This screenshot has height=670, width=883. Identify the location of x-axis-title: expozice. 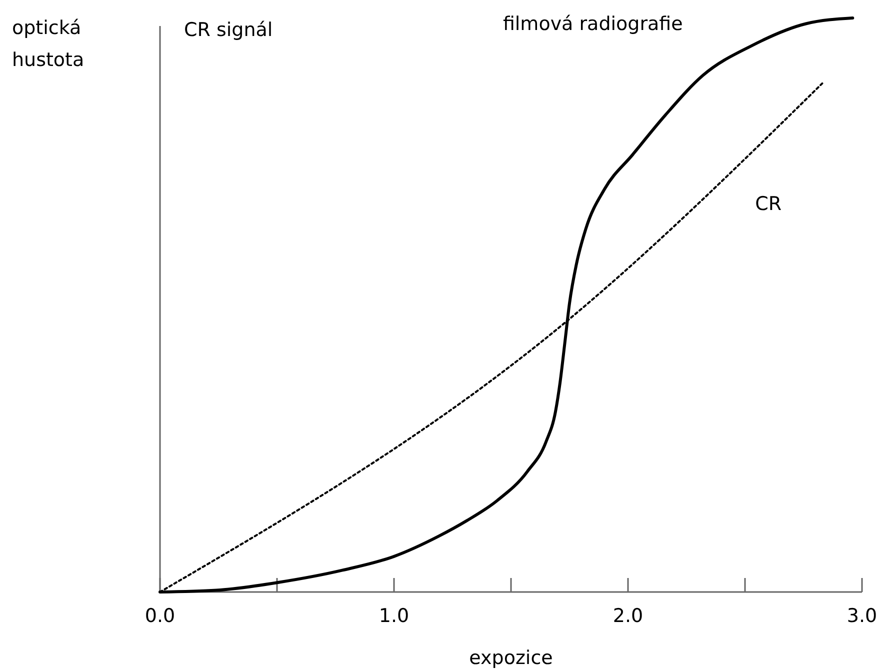
(511, 658).